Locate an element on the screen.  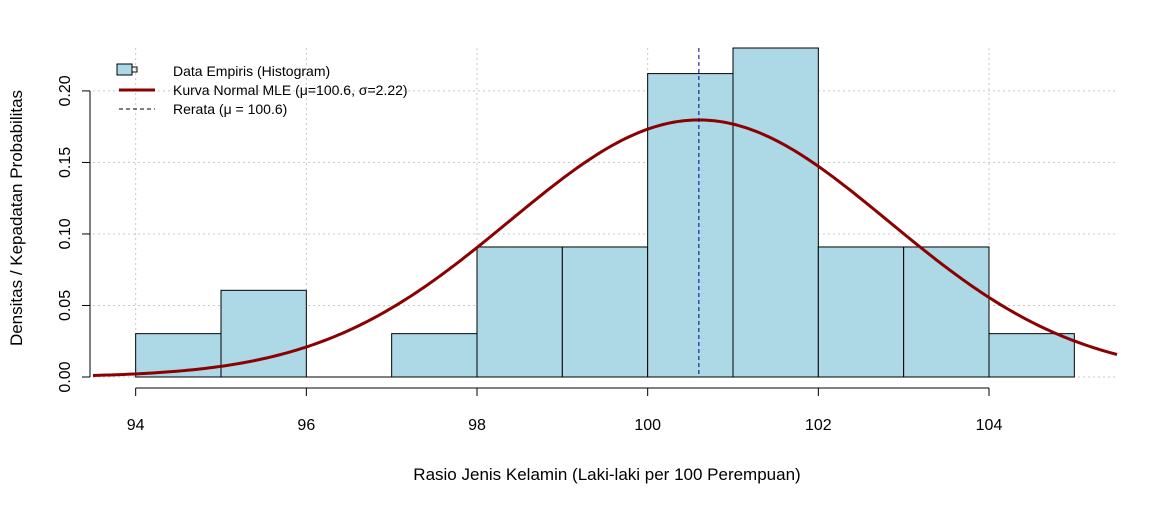
x-tick-label: 100 is located at coordinates (647, 425).